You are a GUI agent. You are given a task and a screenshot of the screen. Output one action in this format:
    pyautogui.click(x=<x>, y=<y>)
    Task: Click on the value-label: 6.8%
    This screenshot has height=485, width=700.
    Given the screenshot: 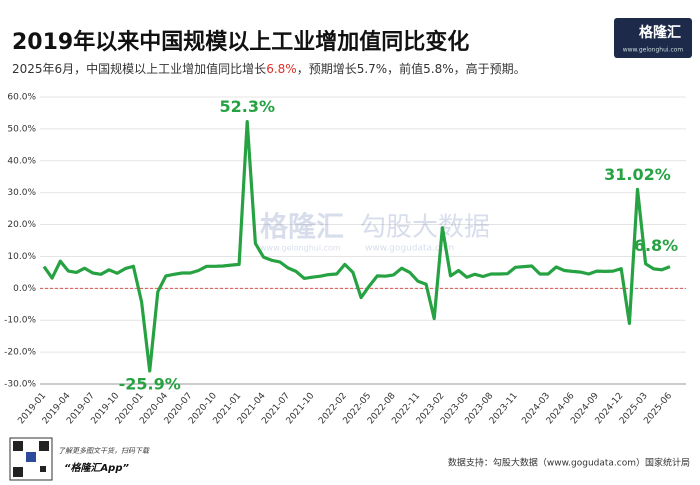 What is the action you would take?
    pyautogui.click(x=656, y=245)
    